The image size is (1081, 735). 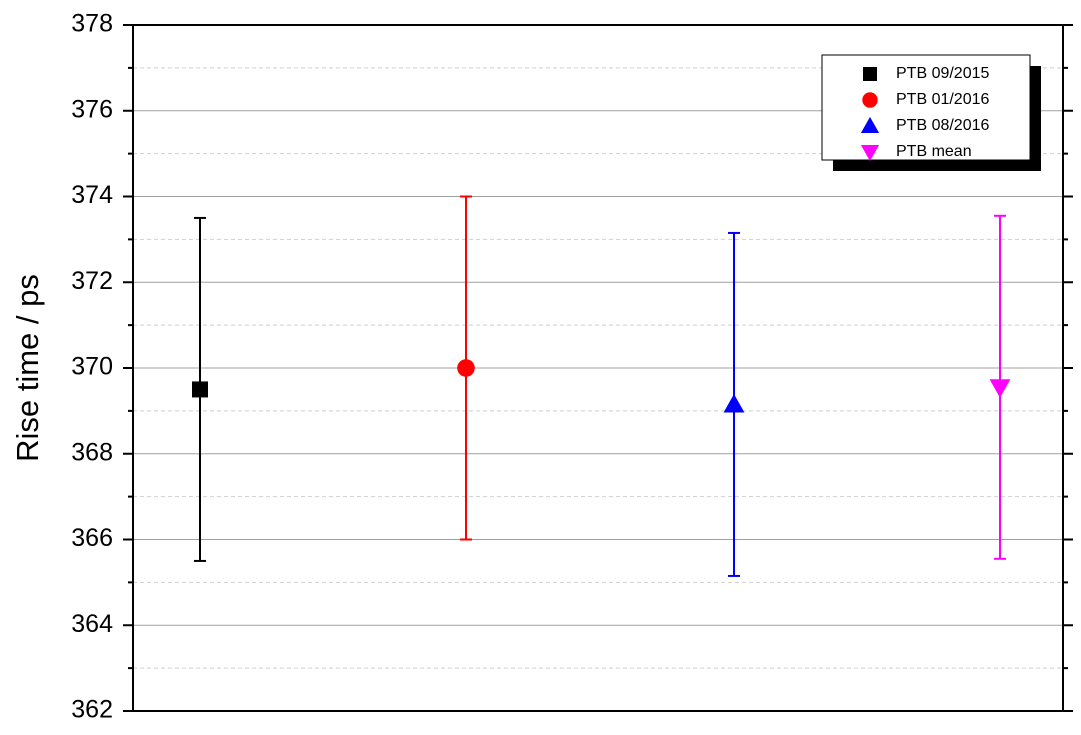 I want to click on y-axis-label: Rise time / ps, so click(x=27, y=368).